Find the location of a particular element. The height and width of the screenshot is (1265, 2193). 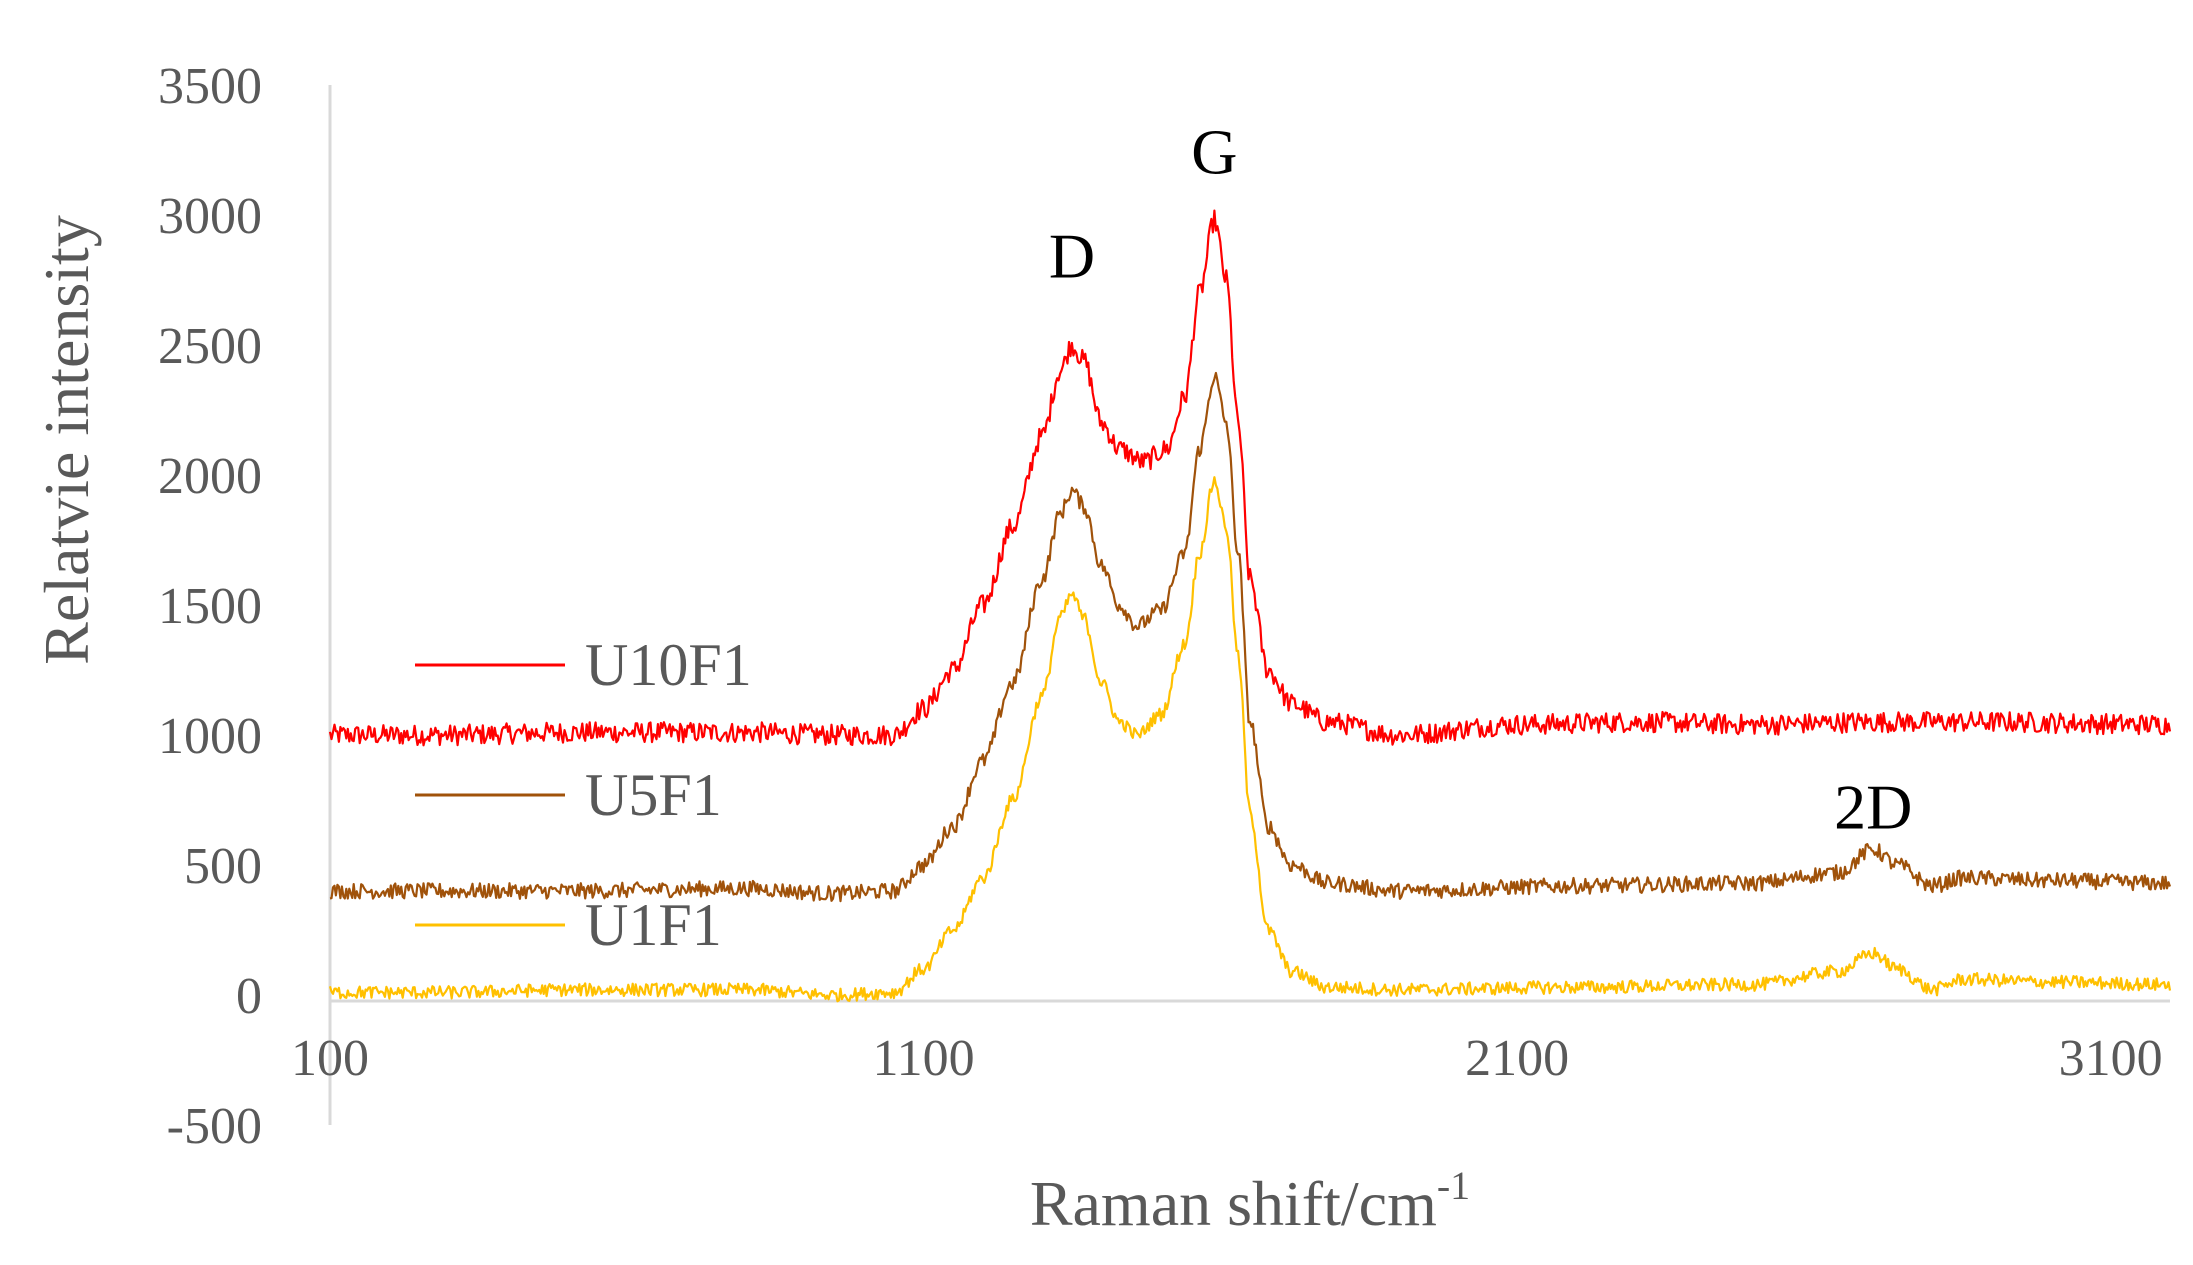

y-tick-label: 500 is located at coordinates (223, 866).